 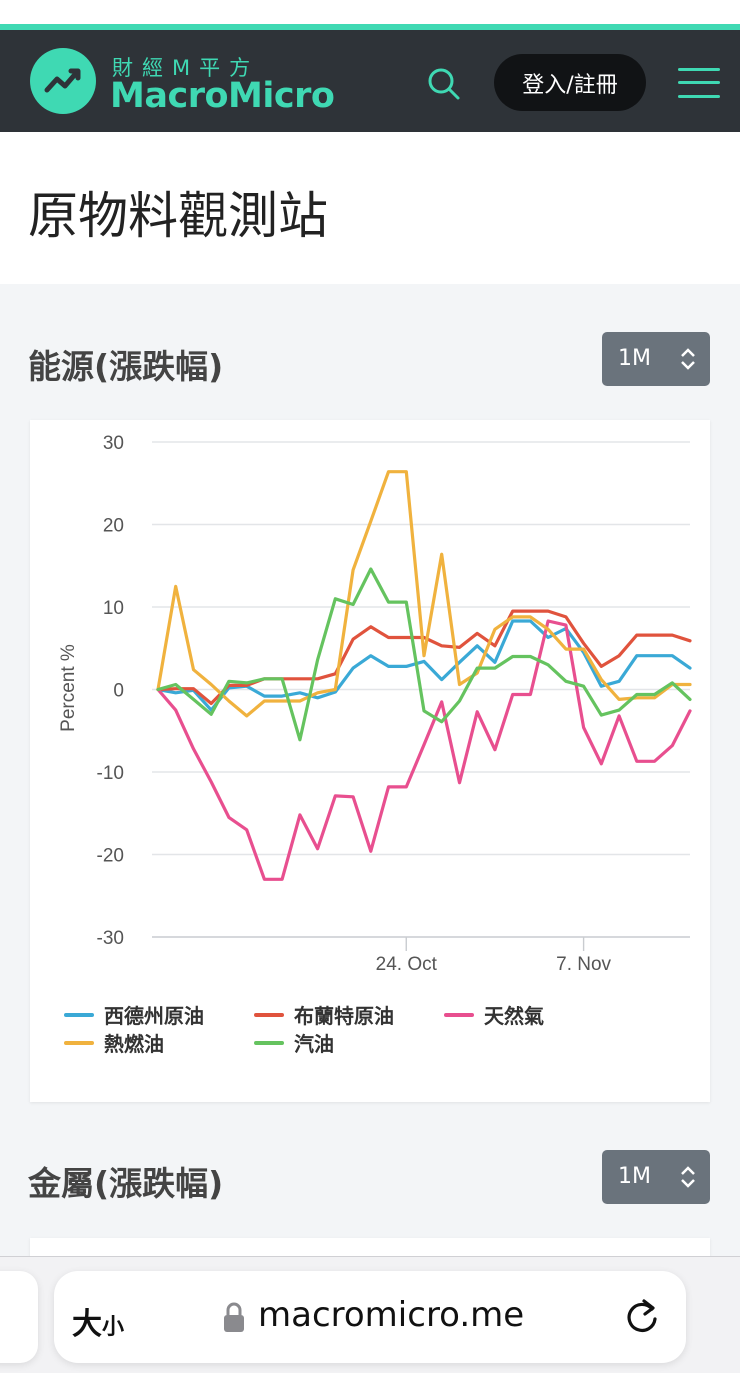 I want to click on browser-bottom-bar: 大小 macromicro.me, so click(x=370, y=1314).